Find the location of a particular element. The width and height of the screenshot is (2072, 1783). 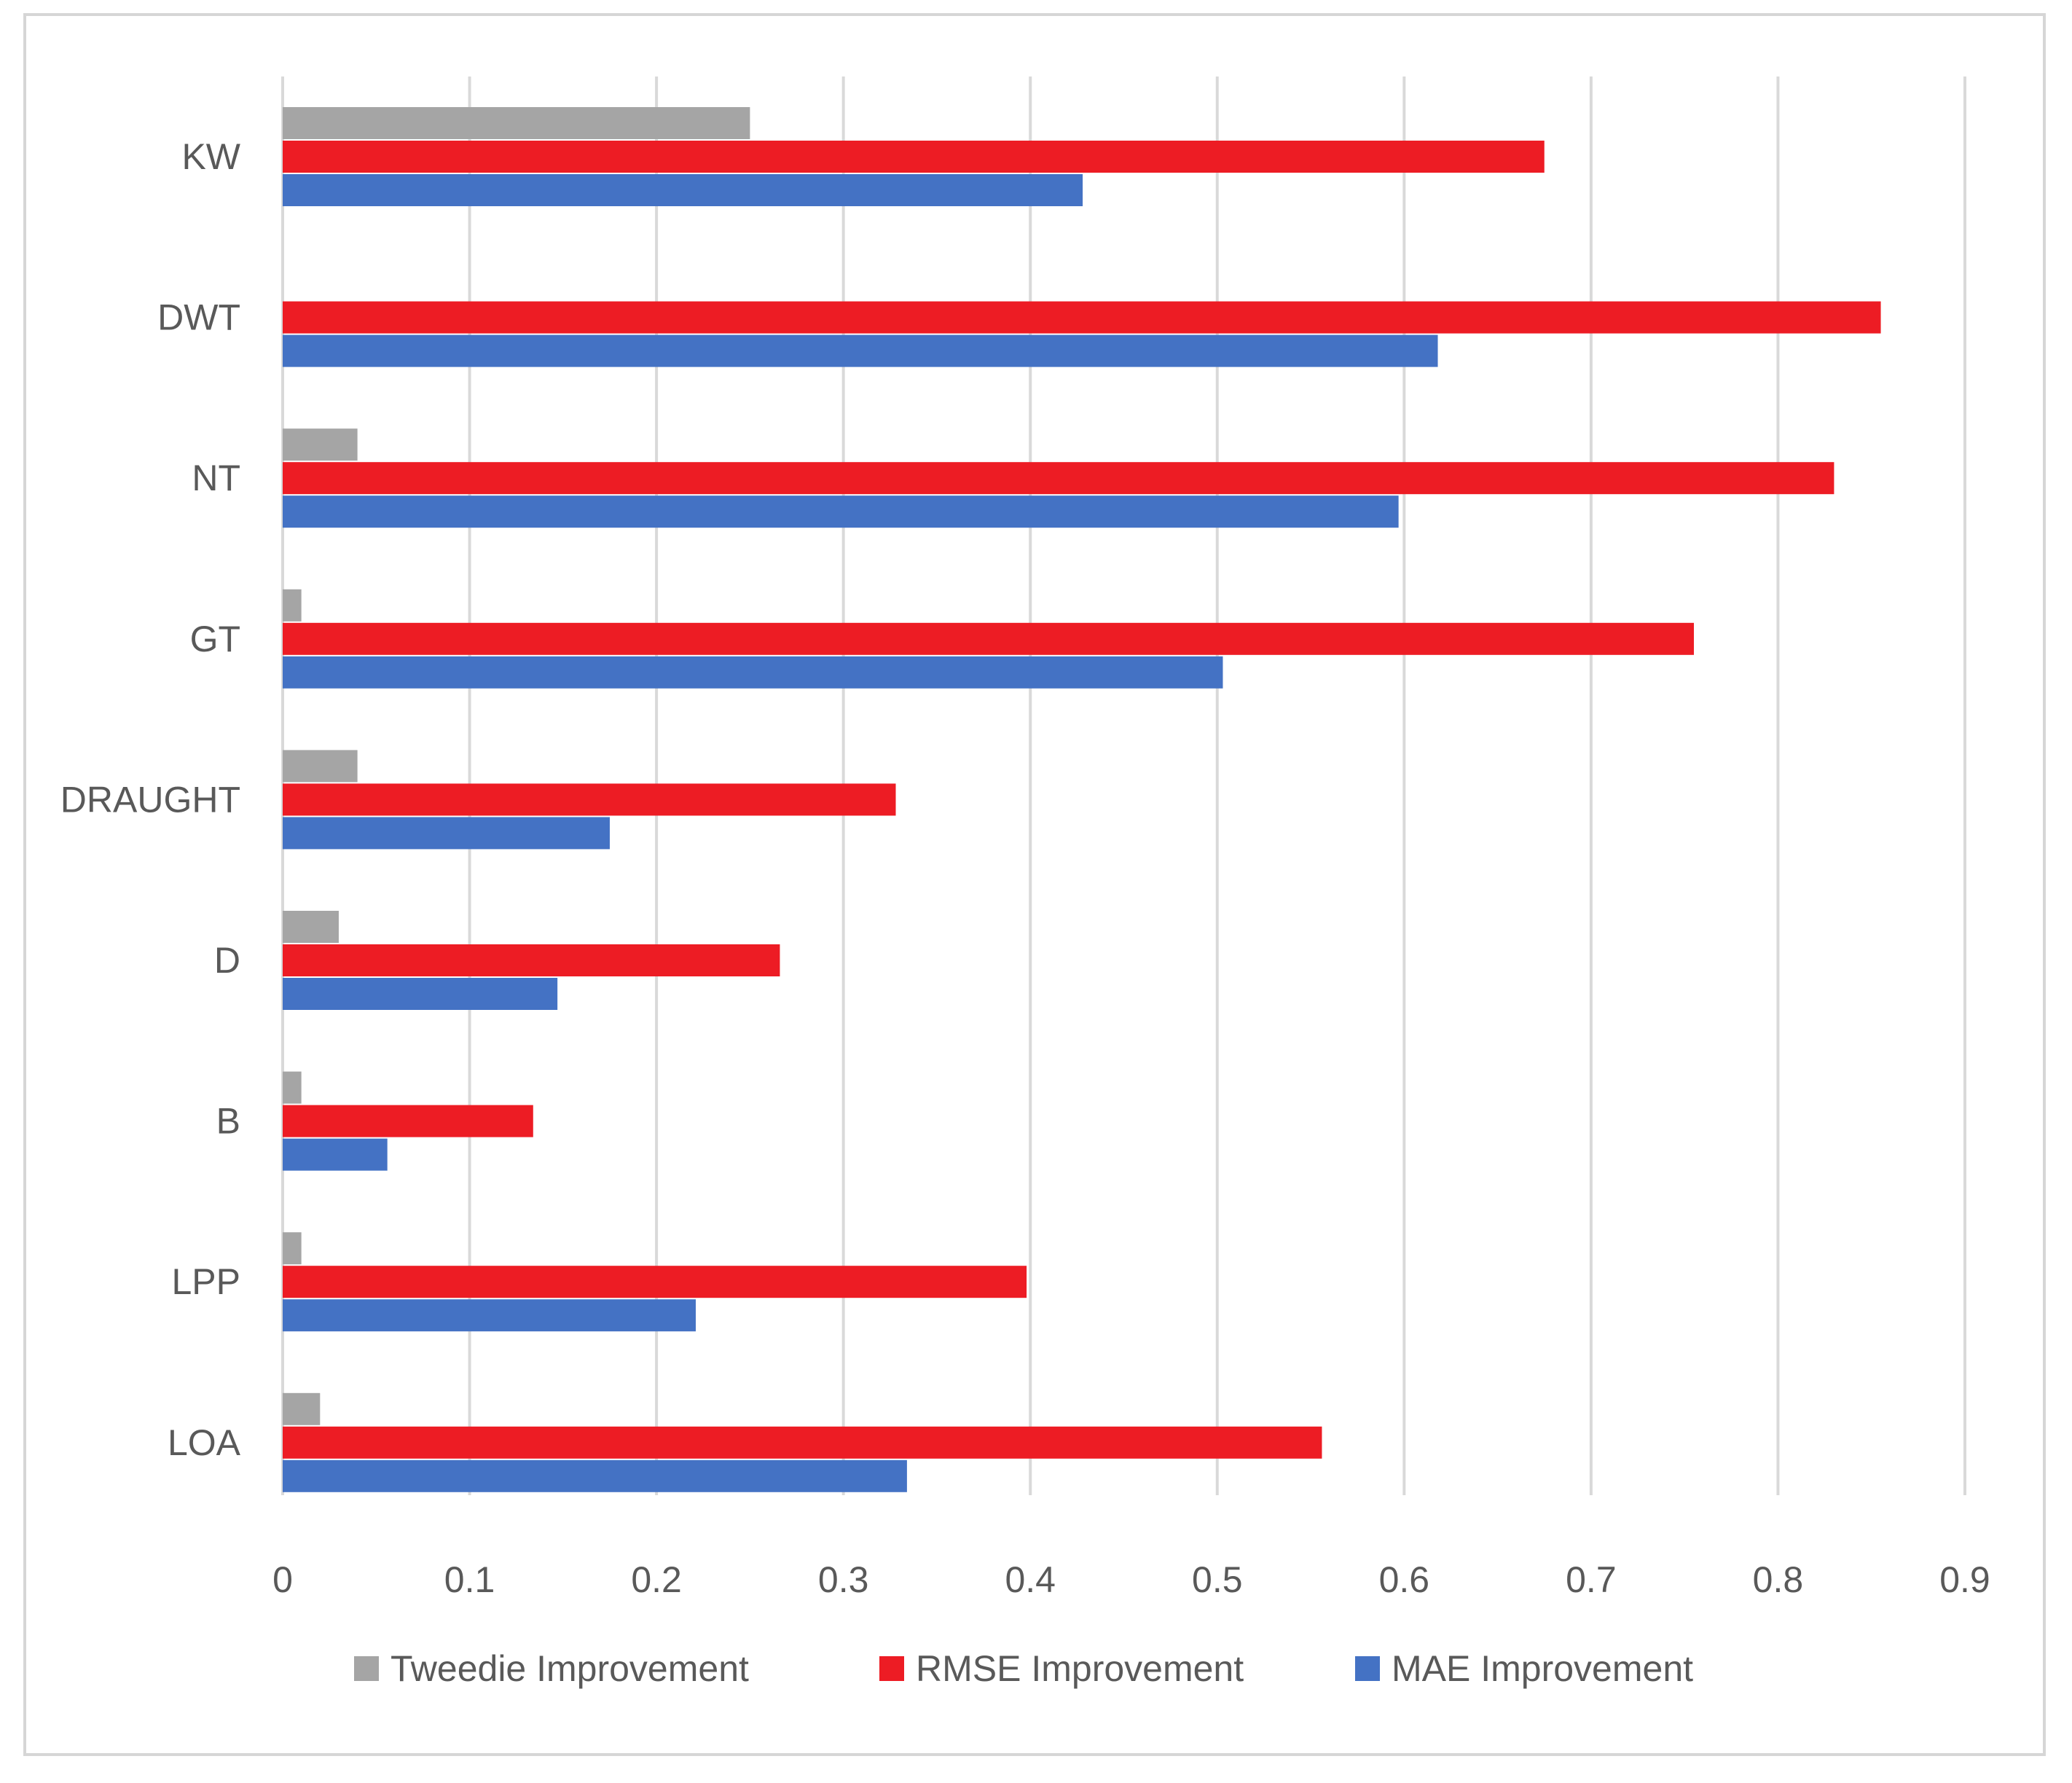

category-label: NT is located at coordinates (216, 478).